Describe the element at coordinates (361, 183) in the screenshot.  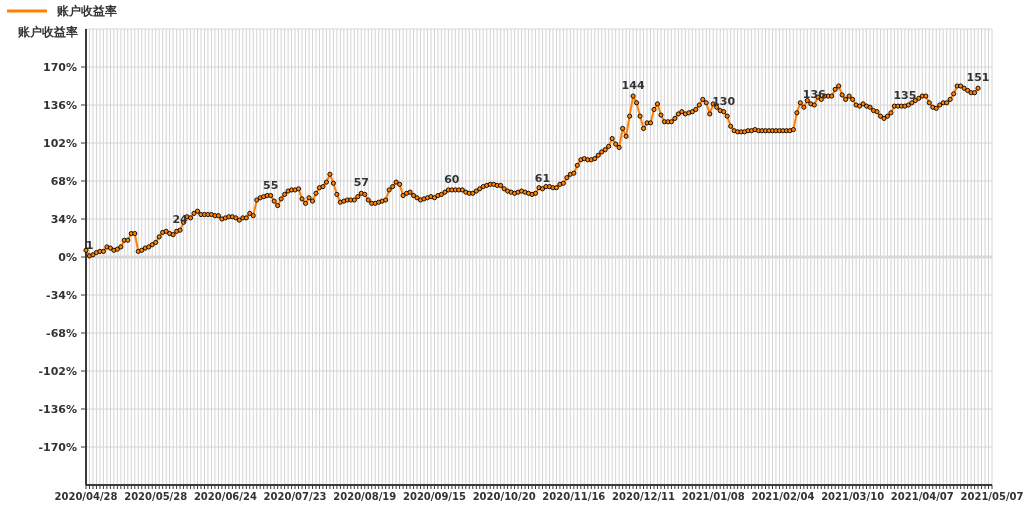
I see `data-label: 57` at that location.